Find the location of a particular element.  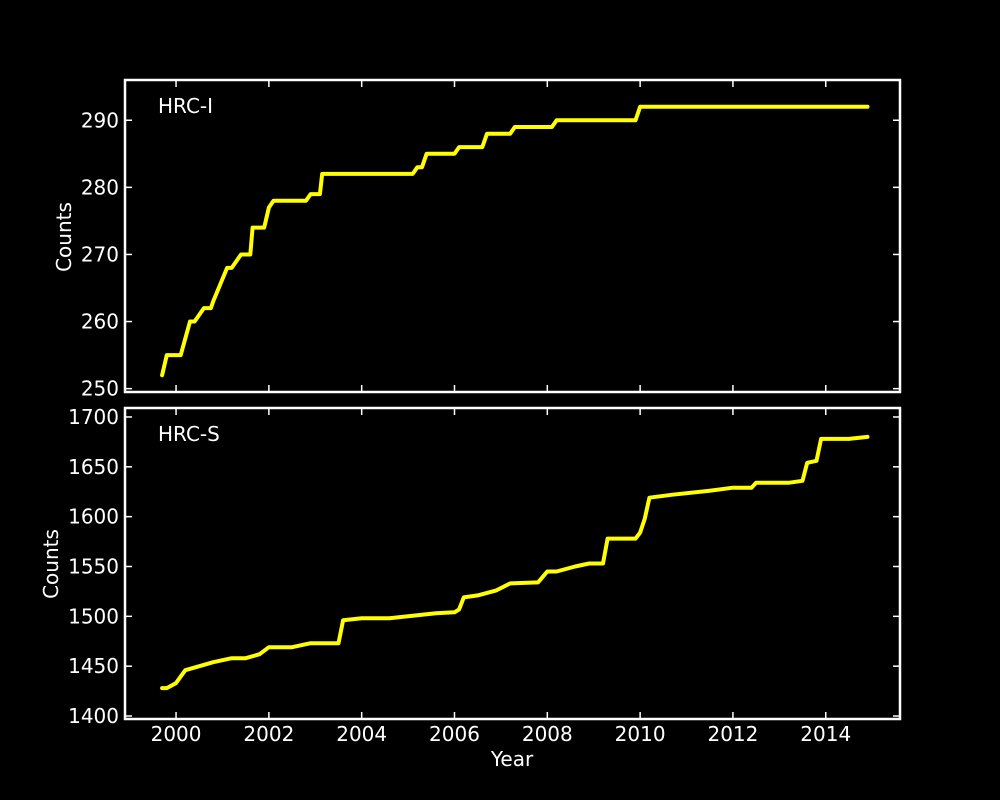

x-tick-label-2000: 2000 is located at coordinates (176, 734).